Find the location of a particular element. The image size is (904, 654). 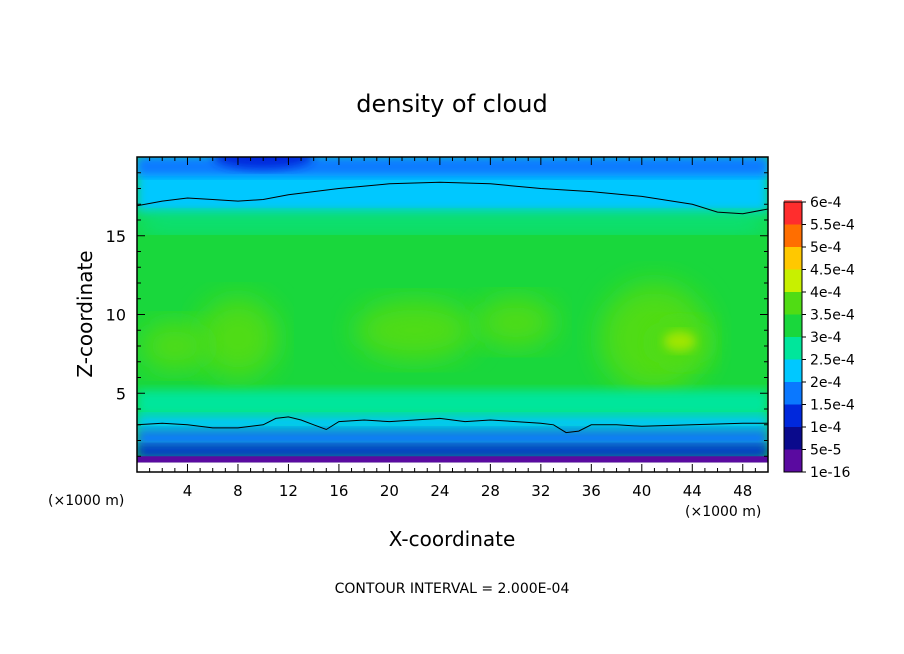

x-axis-label: X-coordinate is located at coordinates (452, 539).